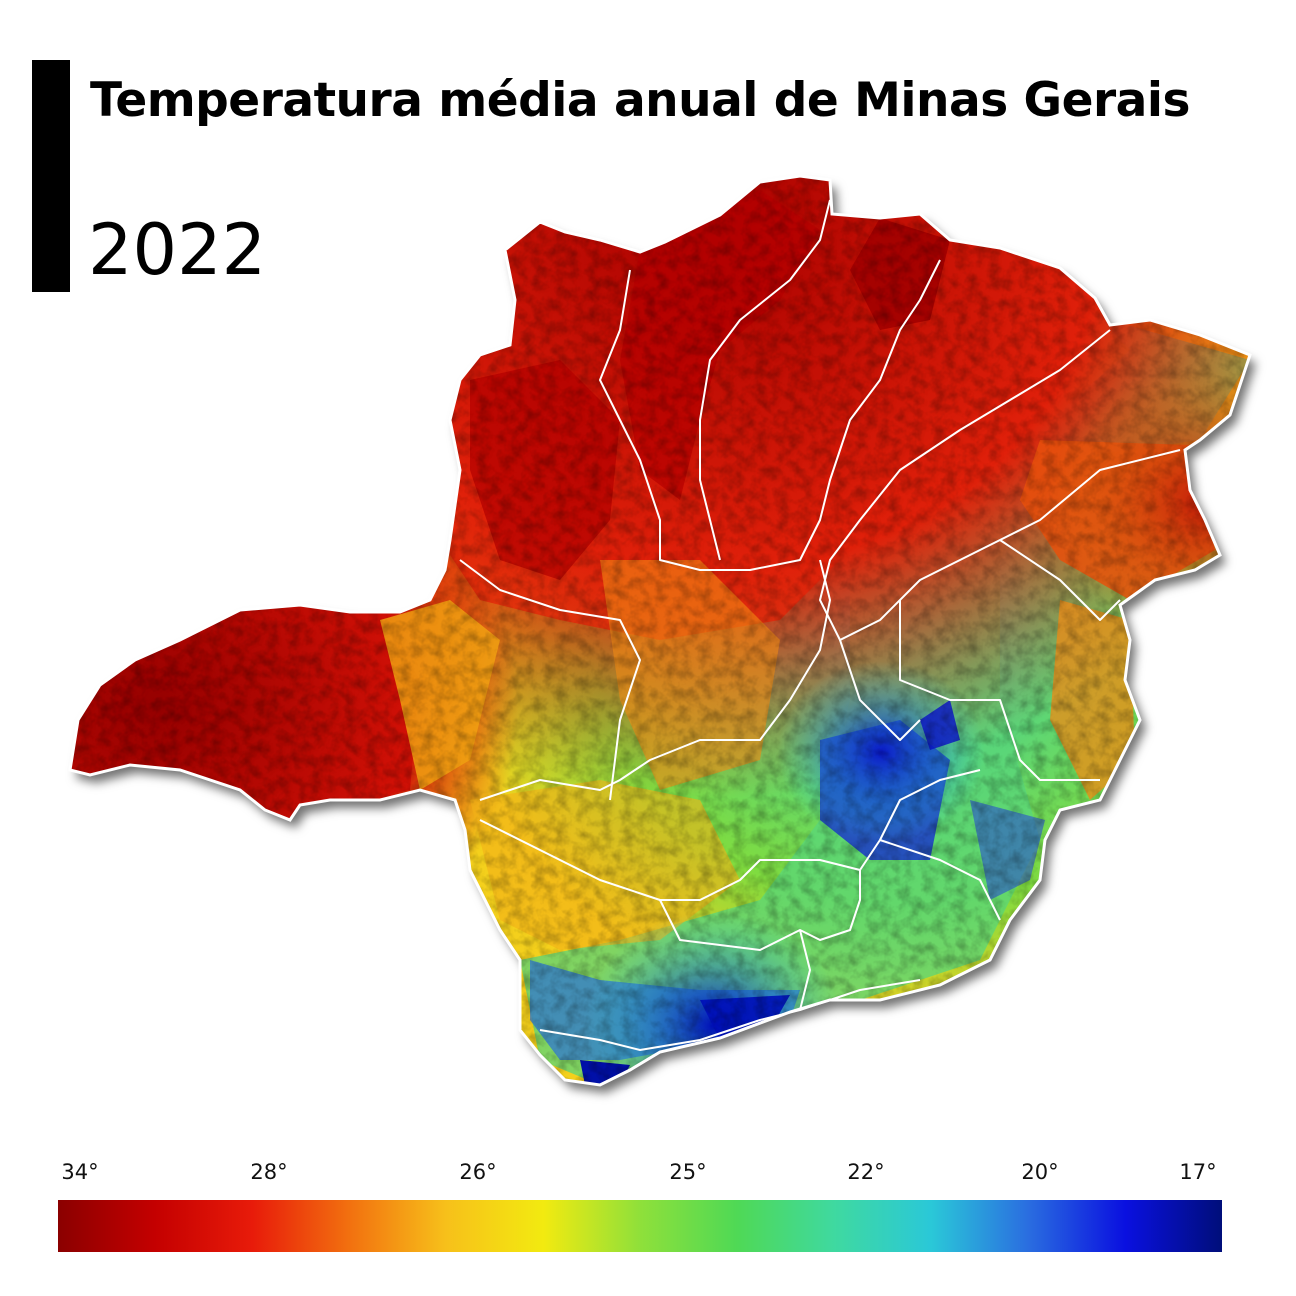  What do you see at coordinates (1040, 1172) in the screenshot?
I see `legend-tick-label: 20°` at bounding box center [1040, 1172].